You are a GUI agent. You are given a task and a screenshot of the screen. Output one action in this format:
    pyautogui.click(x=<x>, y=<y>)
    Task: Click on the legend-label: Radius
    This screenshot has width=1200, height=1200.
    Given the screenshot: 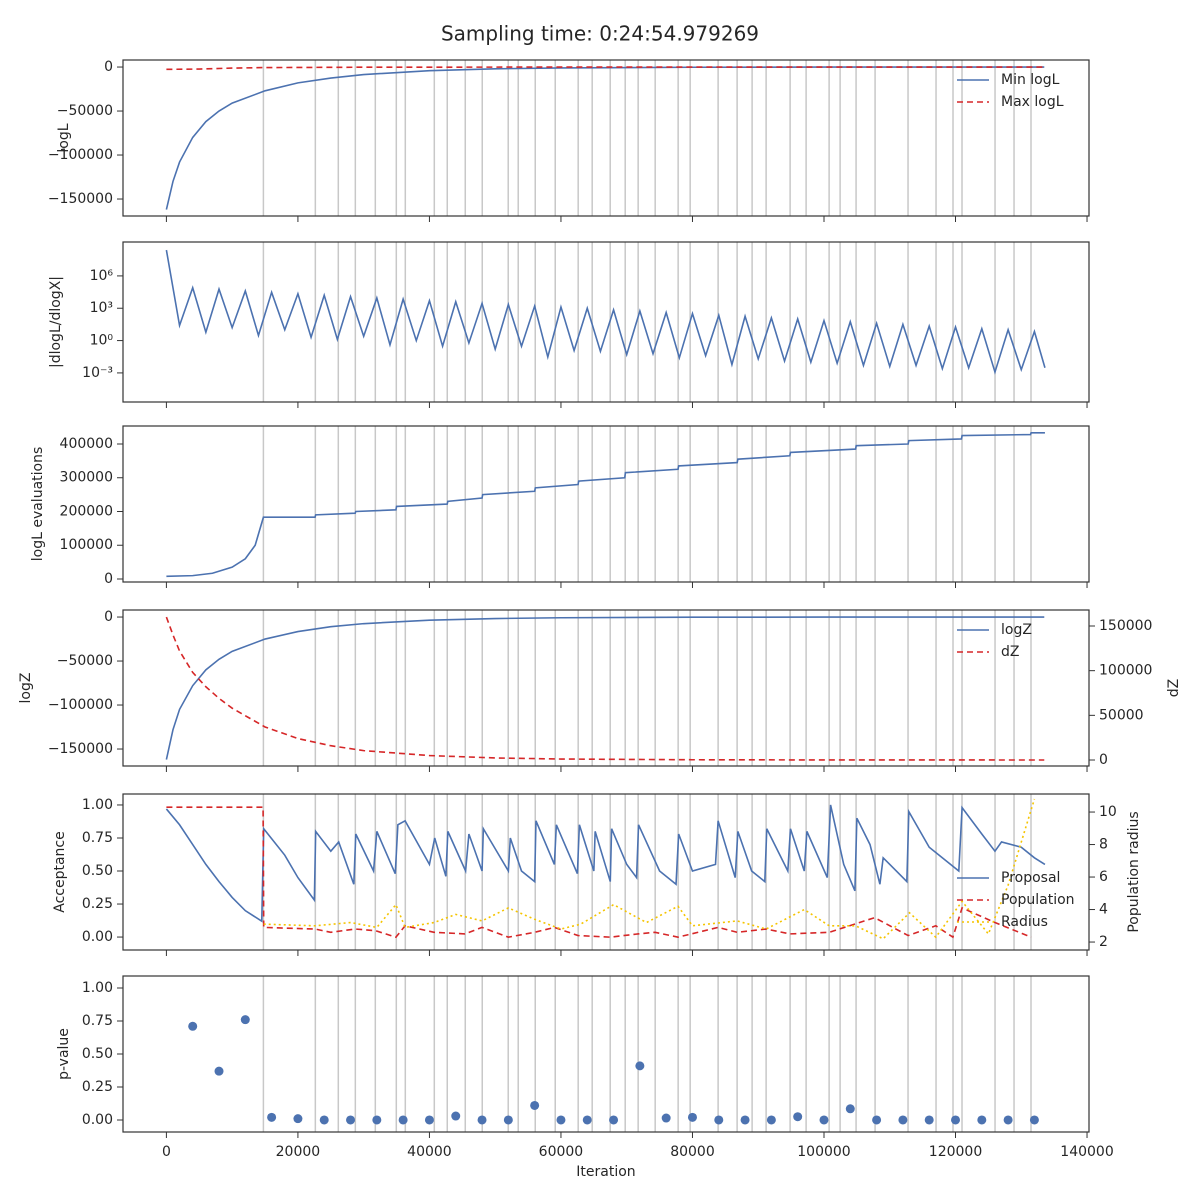 What is the action you would take?
    pyautogui.click(x=1024, y=922)
    